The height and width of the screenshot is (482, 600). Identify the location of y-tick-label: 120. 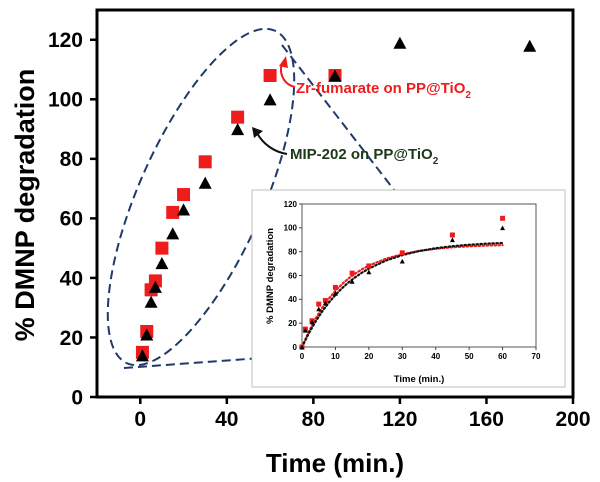
(65, 40).